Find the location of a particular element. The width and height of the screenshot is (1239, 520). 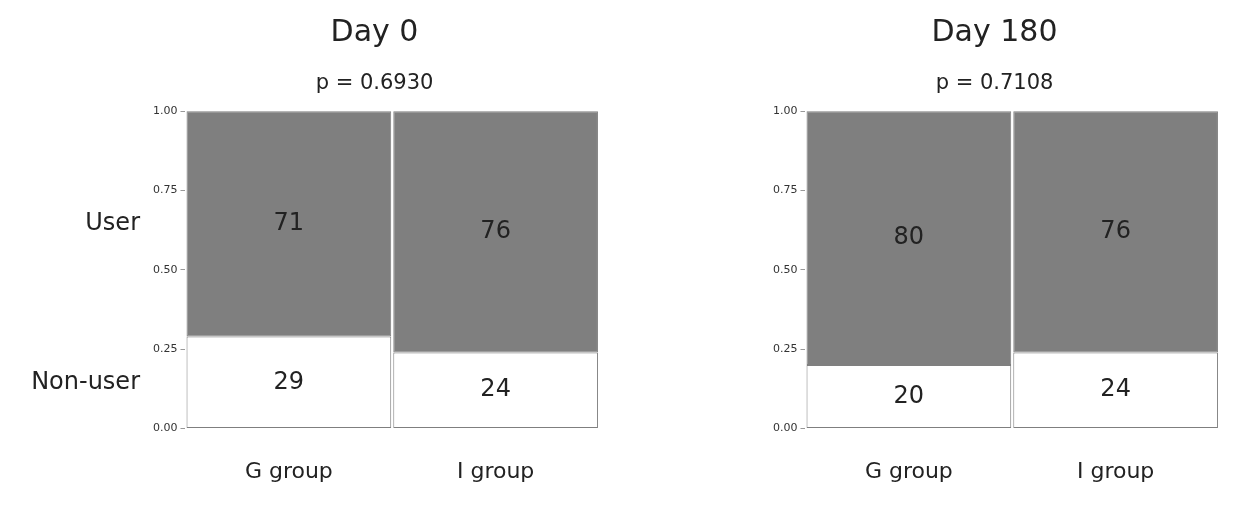

annotation: 29 is located at coordinates (289, 380).